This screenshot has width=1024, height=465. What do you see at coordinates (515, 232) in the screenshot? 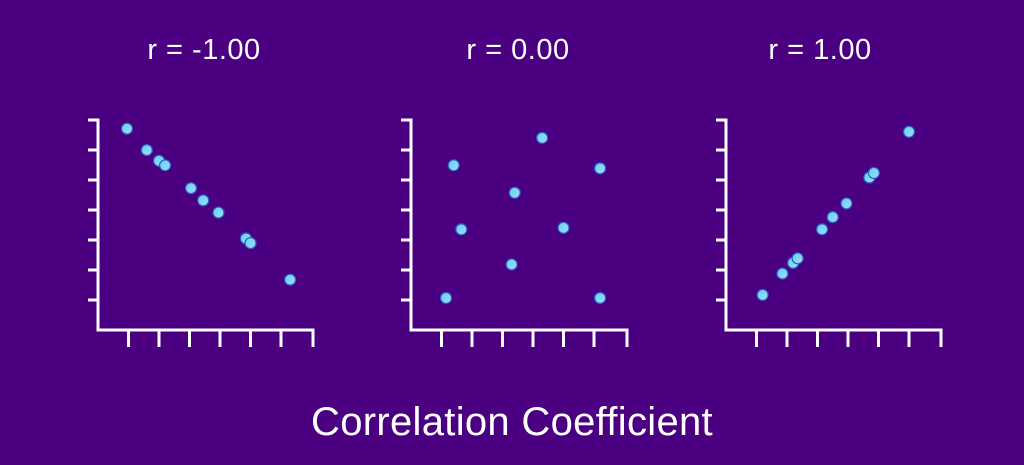
I see `scatter-plot-zero` at bounding box center [515, 232].